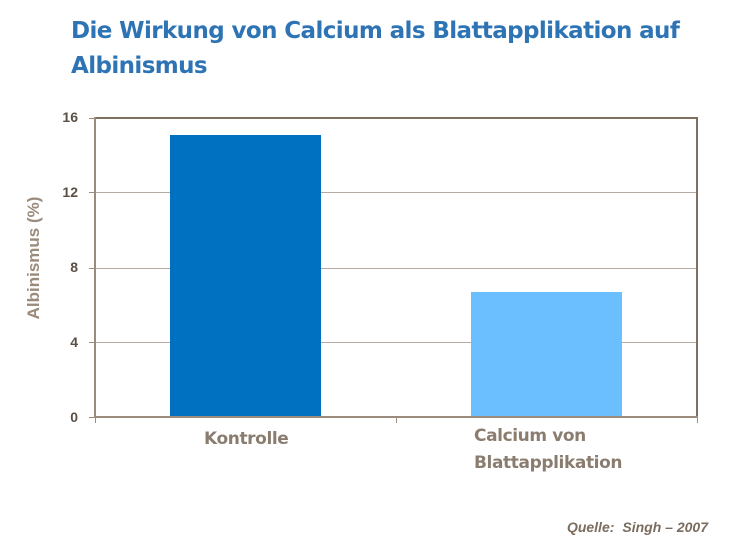 The image size is (730, 548). I want to click on source-label: Quelle:, so click(590, 527).